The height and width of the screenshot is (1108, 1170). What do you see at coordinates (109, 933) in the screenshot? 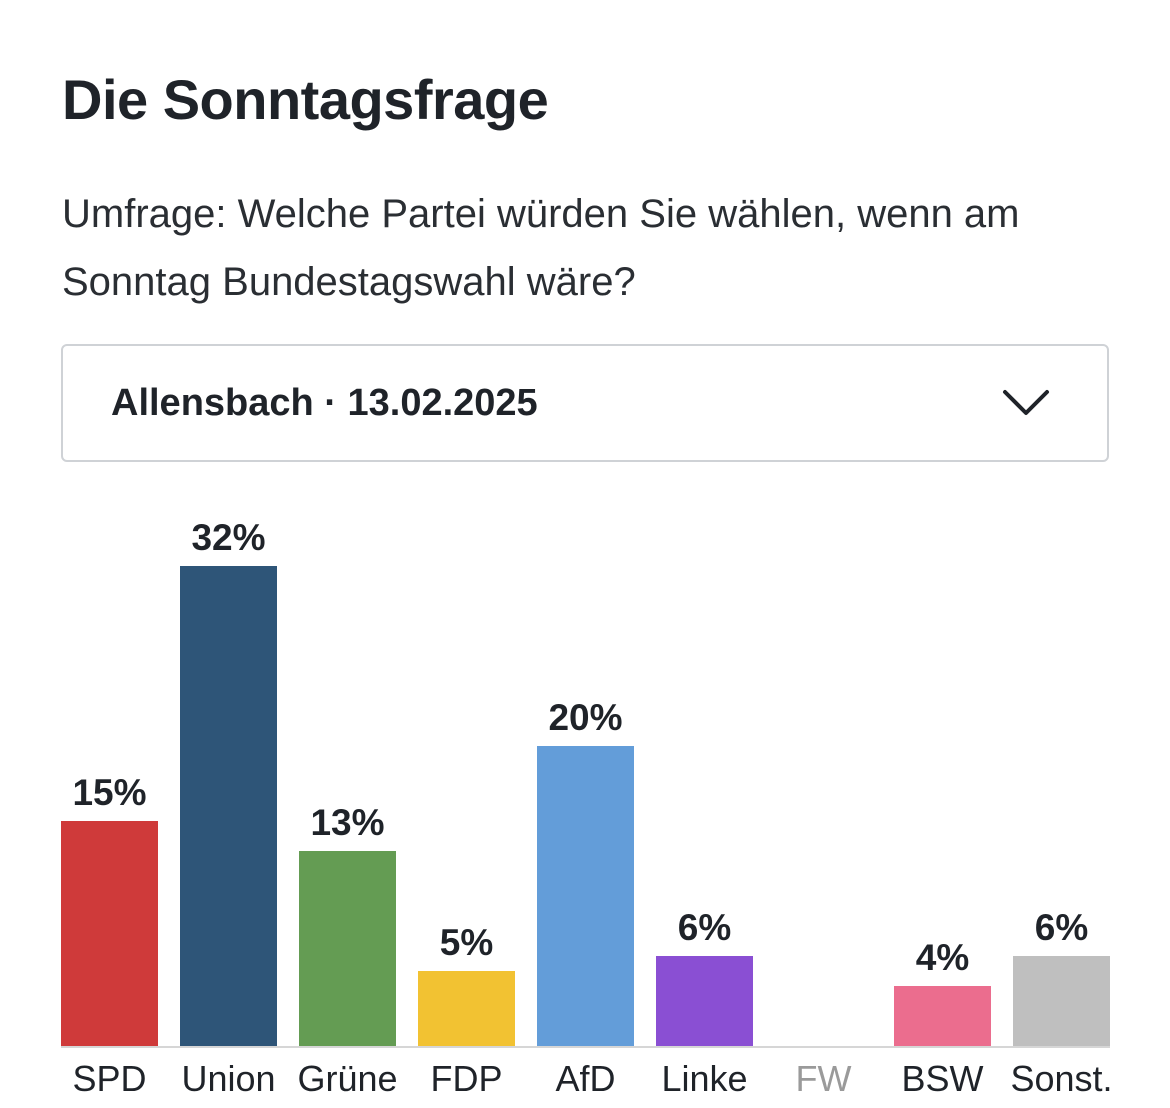
I see `bar-spd` at bounding box center [109, 933].